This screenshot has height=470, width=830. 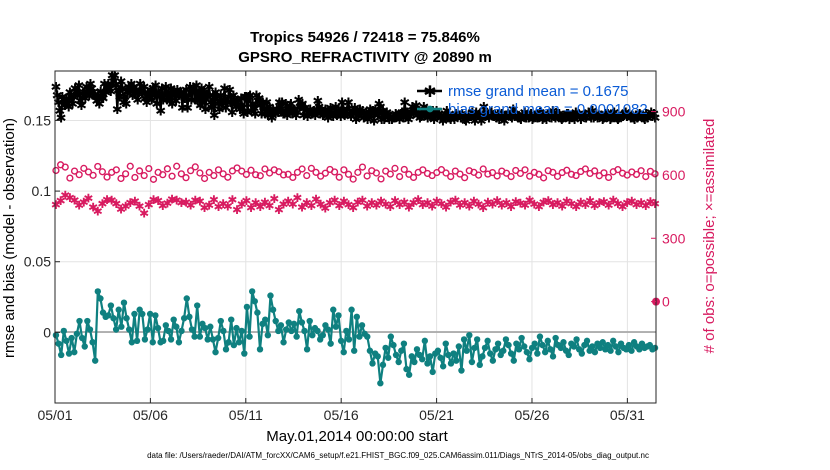 What do you see at coordinates (548, 109) in the screenshot?
I see `legend-bias-label: bias grand mean = 0.0001082` at bounding box center [548, 109].